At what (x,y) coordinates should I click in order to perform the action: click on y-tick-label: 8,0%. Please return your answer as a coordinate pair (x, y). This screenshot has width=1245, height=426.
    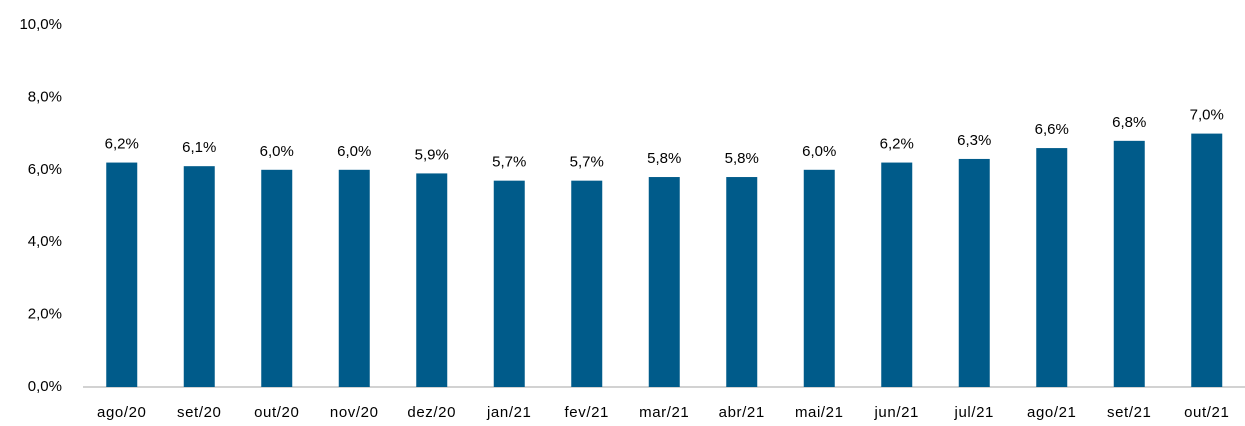
    Looking at the image, I should click on (45, 96).